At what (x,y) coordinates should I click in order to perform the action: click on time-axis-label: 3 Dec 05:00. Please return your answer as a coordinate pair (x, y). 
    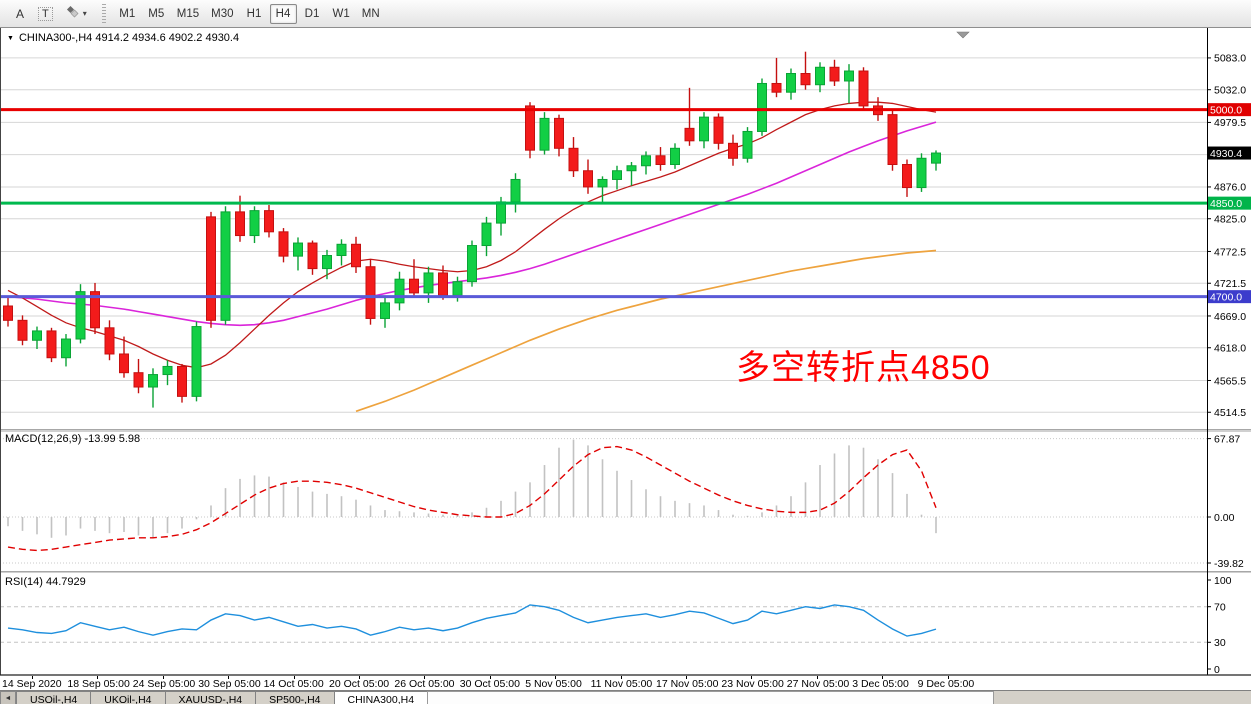
    Looking at the image, I should click on (880, 684).